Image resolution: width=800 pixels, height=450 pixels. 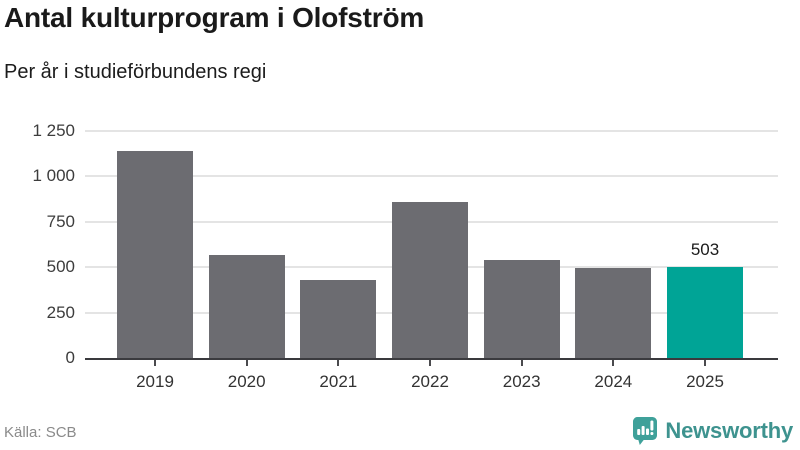 I want to click on x-tick-label-2022: 2022, so click(x=430, y=381).